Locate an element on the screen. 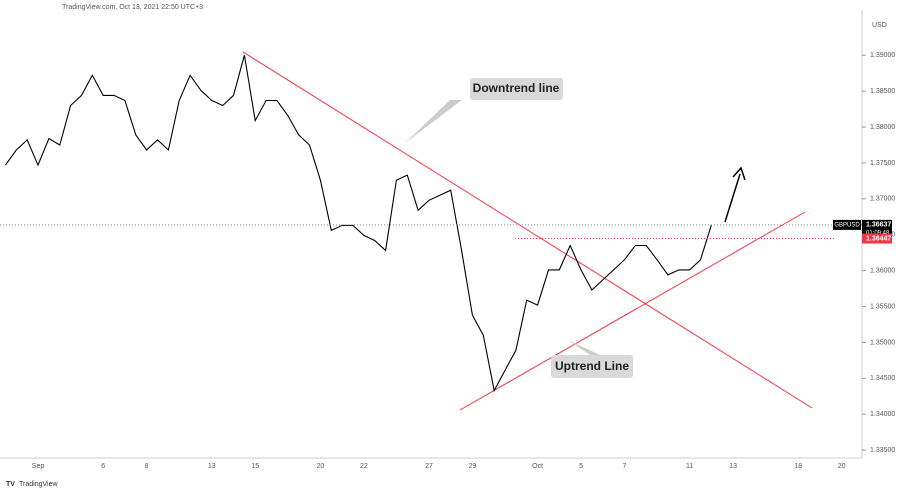 Image resolution: width=900 pixels, height=494 pixels. x-tick-label: 6 is located at coordinates (103, 466).